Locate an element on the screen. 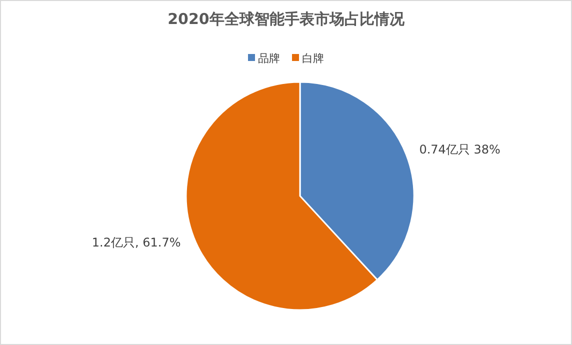 The image size is (572, 345). data-label: 0.74亿只 38% is located at coordinates (459, 149).